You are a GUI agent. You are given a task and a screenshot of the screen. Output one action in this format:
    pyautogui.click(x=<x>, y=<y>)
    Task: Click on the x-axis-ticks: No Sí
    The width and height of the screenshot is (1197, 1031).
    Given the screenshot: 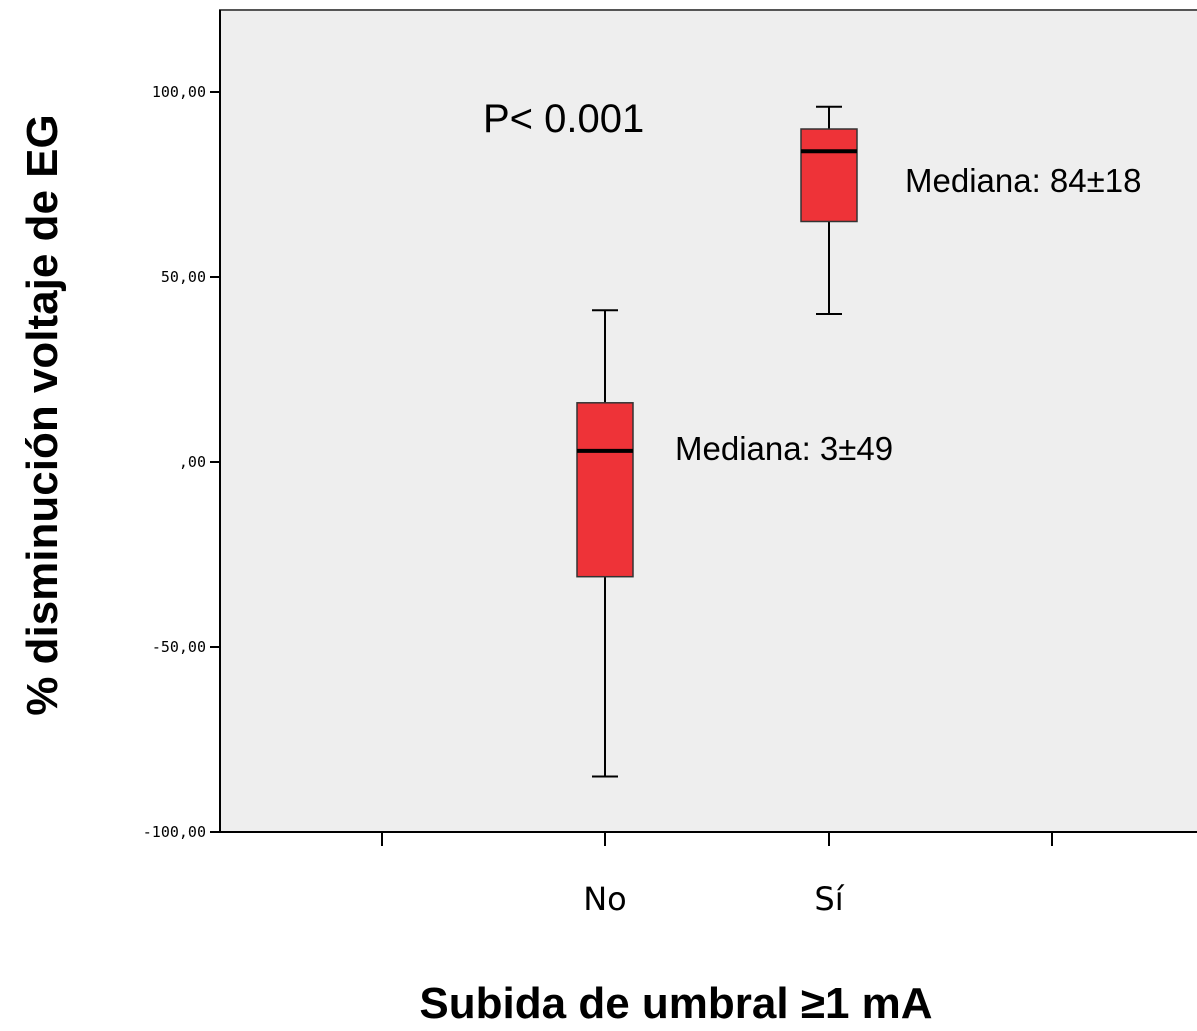 What is the action you would take?
    pyautogui.click(x=717, y=875)
    